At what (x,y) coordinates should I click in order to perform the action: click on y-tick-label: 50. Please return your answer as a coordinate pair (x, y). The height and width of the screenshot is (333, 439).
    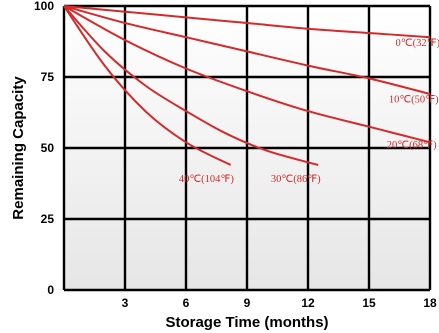
    Looking at the image, I should click on (48, 148).